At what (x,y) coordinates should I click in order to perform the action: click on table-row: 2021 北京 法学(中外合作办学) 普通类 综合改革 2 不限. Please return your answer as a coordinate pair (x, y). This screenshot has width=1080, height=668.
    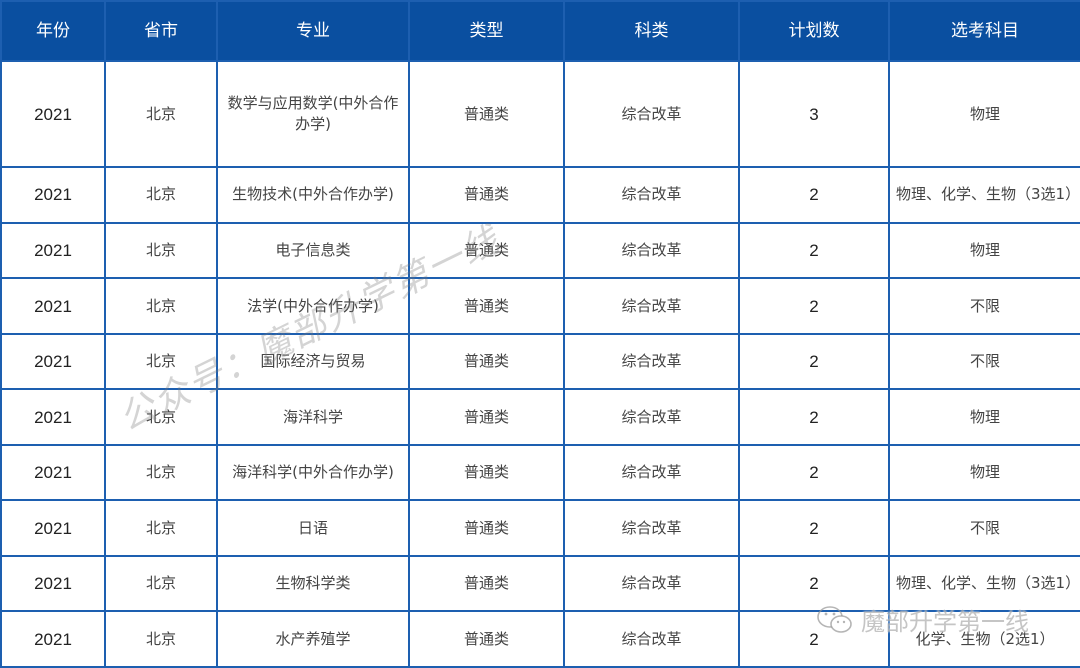
    Looking at the image, I should click on (540, 306).